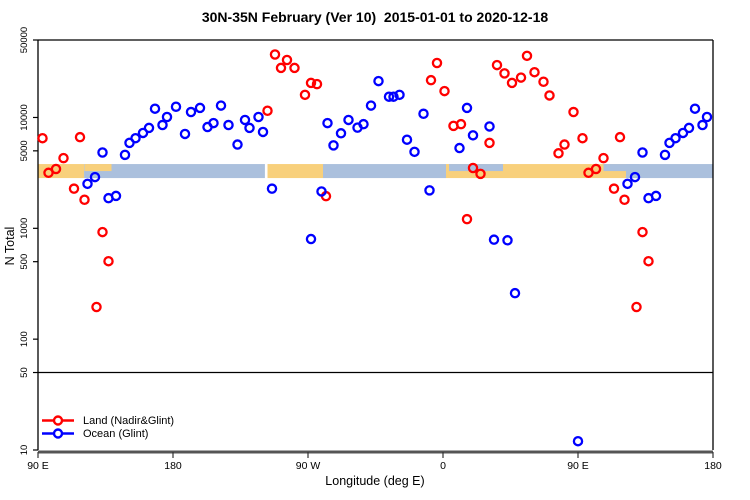 This screenshot has height=500, width=750. Describe the element at coordinates (24, 339) in the screenshot. I see `y-tick-label: 100` at that location.